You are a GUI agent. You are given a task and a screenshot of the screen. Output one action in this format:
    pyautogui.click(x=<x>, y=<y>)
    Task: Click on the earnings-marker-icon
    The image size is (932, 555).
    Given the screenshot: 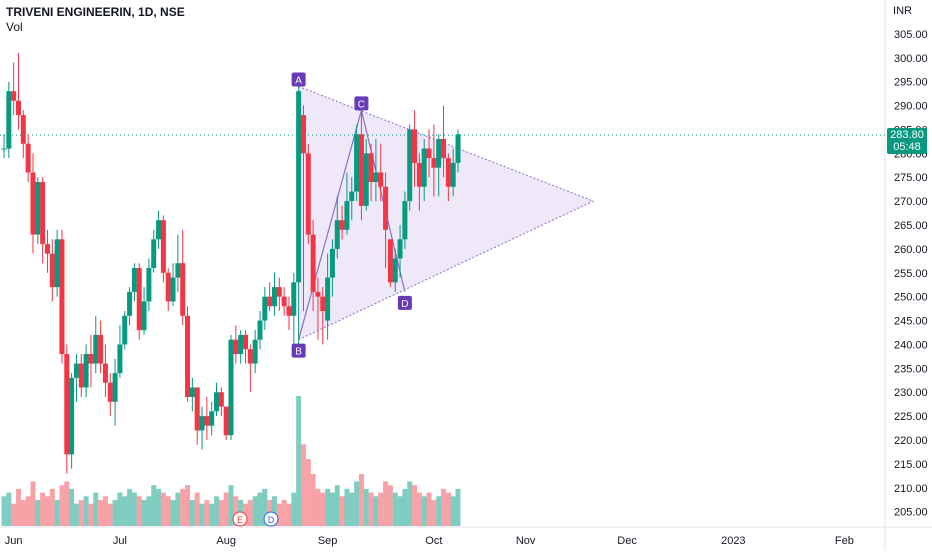 What is the action you would take?
    pyautogui.click(x=240, y=519)
    